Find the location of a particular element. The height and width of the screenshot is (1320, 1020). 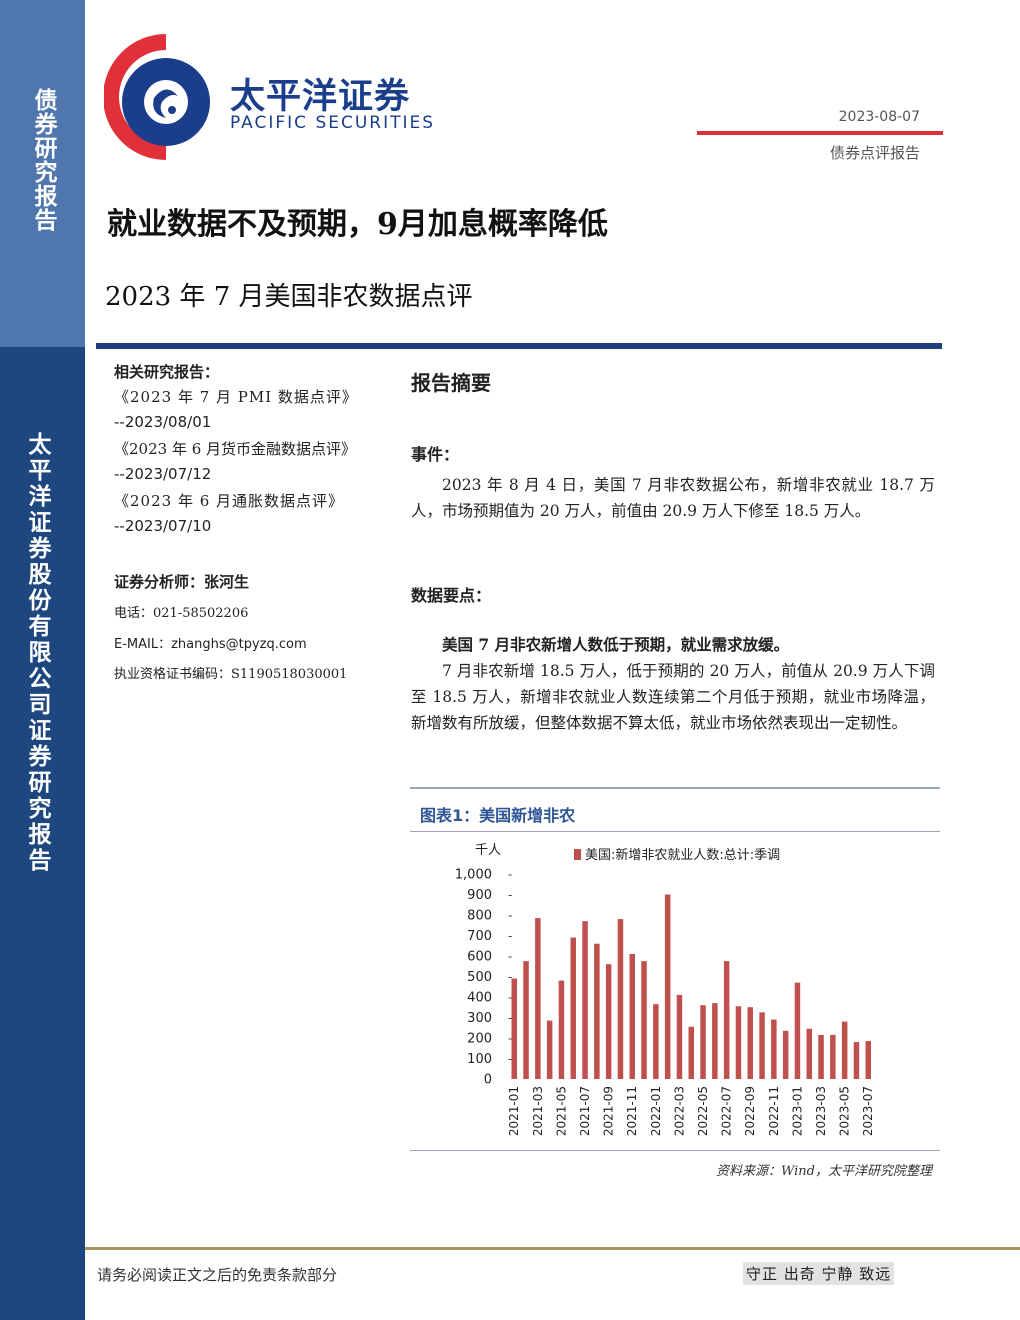

y-tick-label: 300 is located at coordinates (479, 1018).